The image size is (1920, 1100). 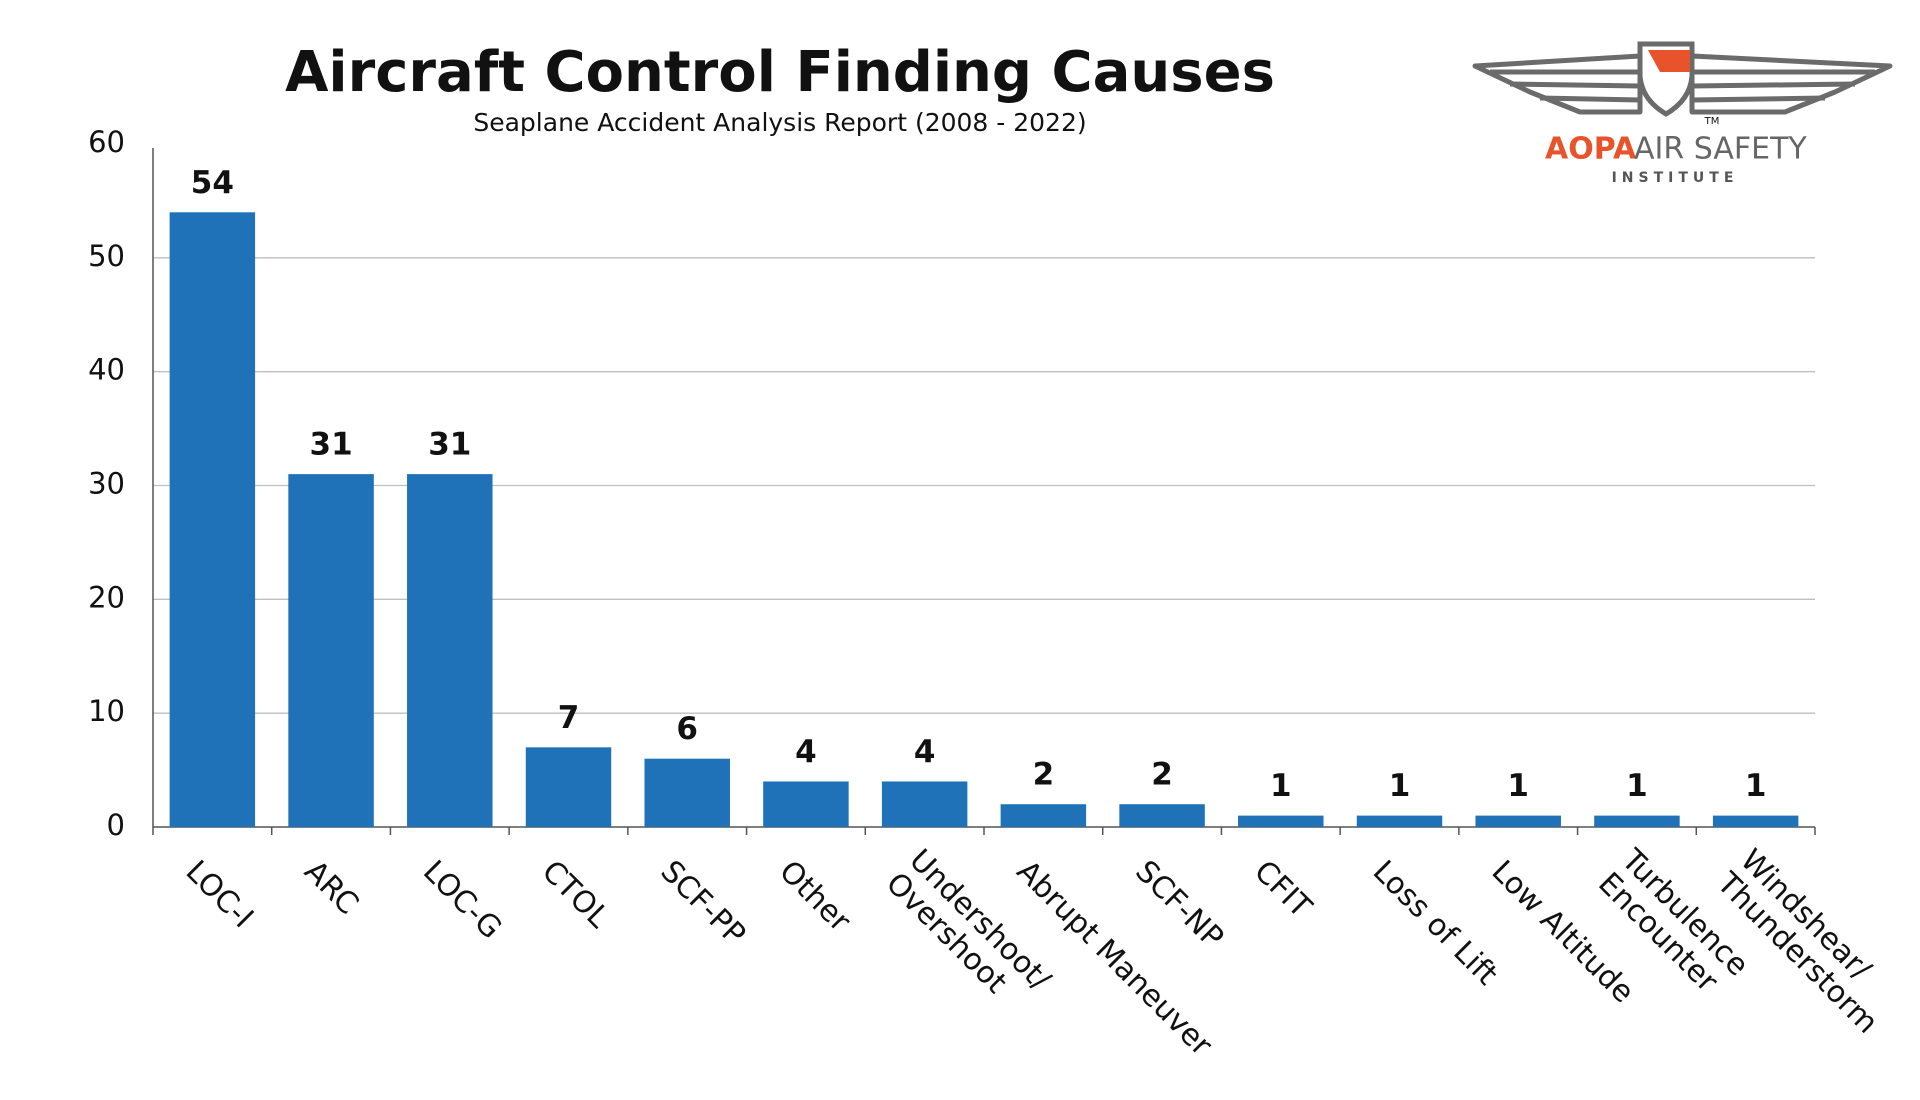 I want to click on logo-brand: AOPA, so click(x=1591, y=149).